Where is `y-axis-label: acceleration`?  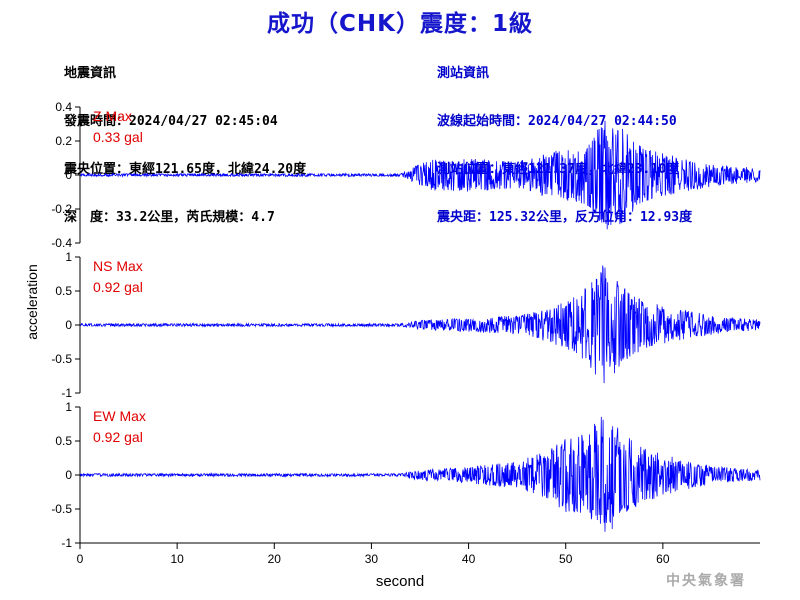 y-axis-label: acceleration is located at coordinates (32, 302).